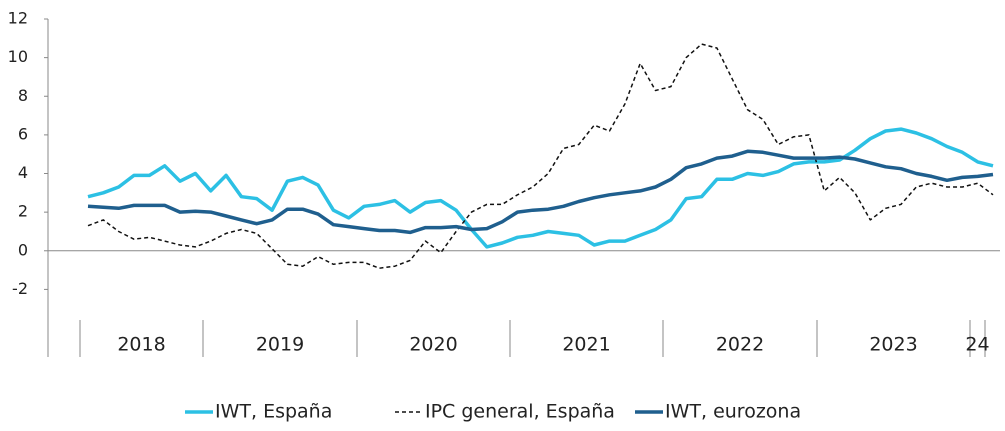 This screenshot has width=1005, height=431. I want to click on year-label: 2020, so click(433, 345).